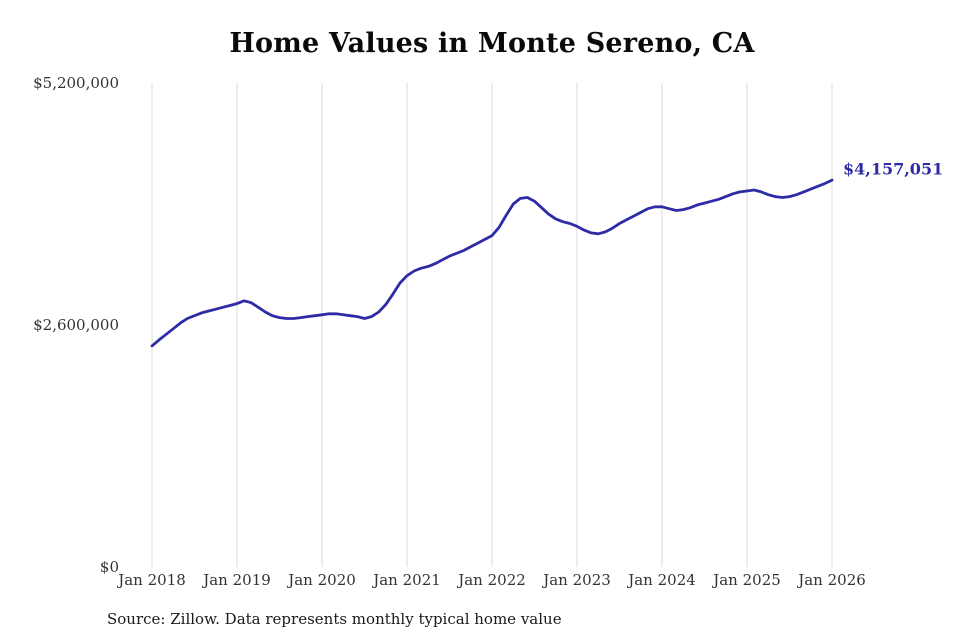 The image size is (960, 640). I want to click on x-tick-label: Jan 2018, so click(152, 580).